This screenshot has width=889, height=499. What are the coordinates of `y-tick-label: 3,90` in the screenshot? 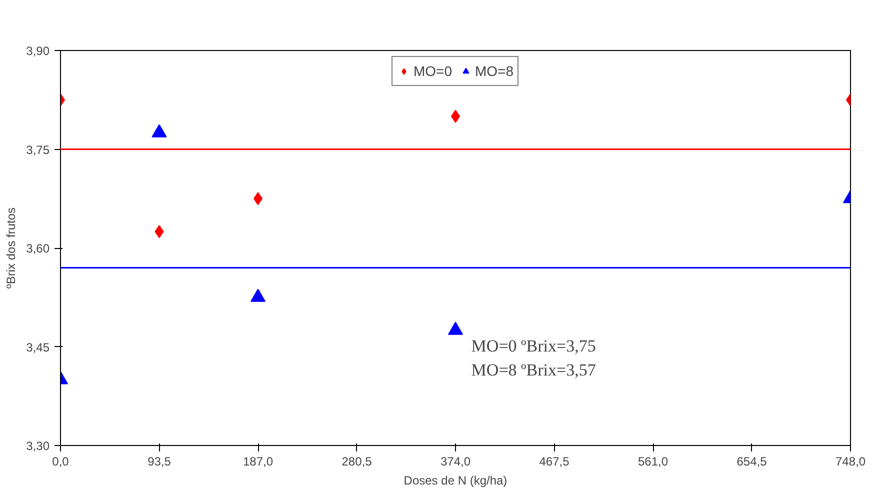 It's located at (38, 51).